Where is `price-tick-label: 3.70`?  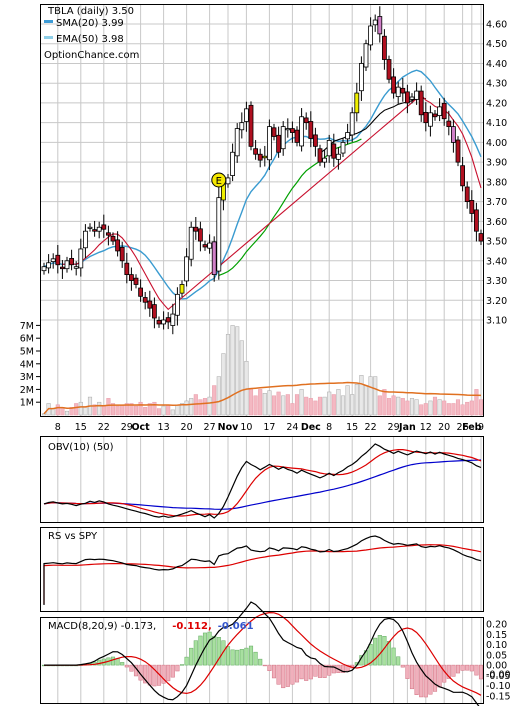
price-tick-label: 3.70 is located at coordinates (496, 202).